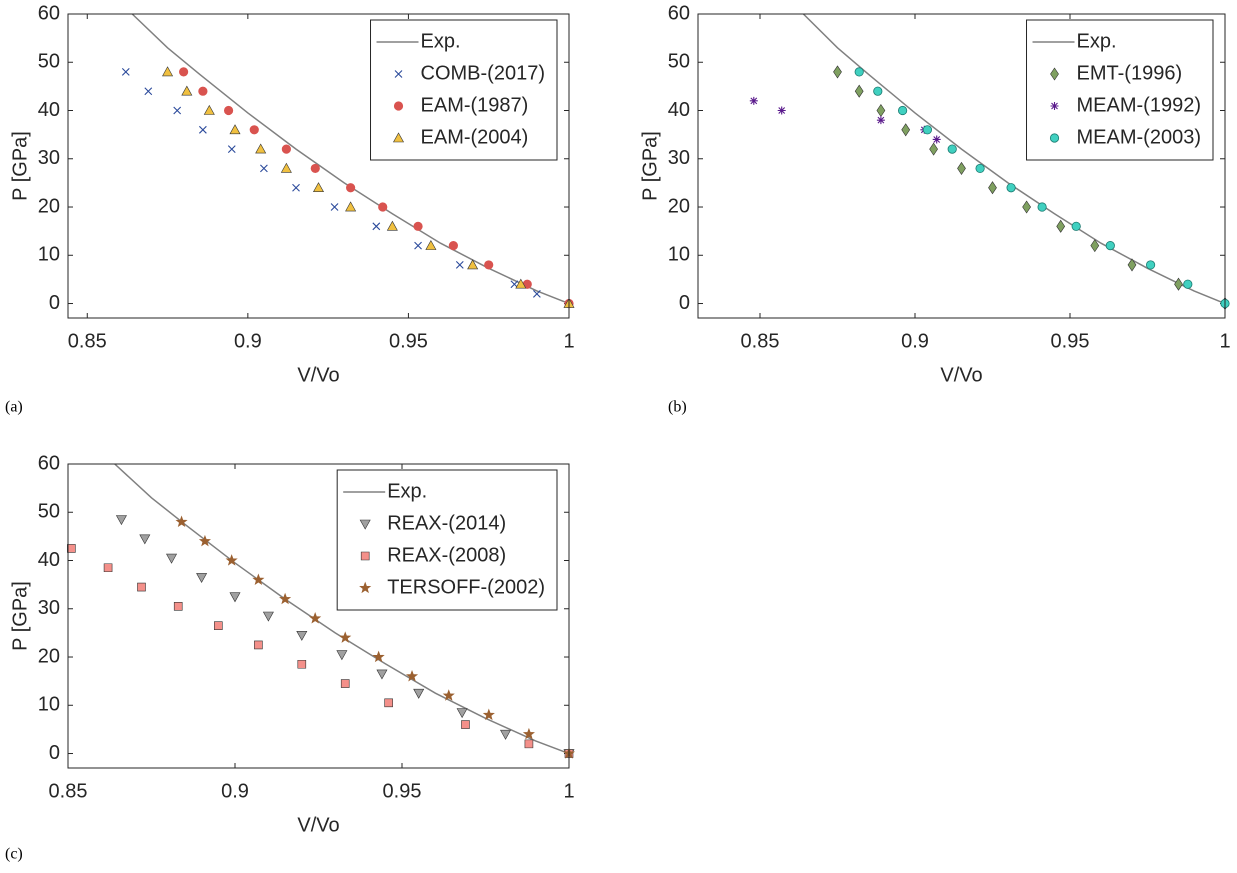 The width and height of the screenshot is (1237, 873). What do you see at coordinates (466, 587) in the screenshot?
I see `legend-label: TERSOFF-(2002)` at bounding box center [466, 587].